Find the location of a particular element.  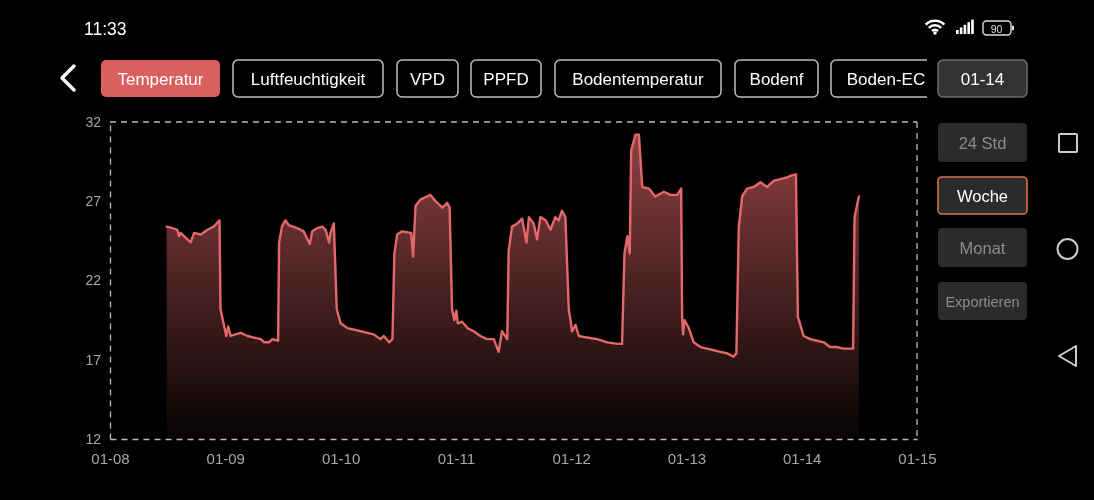

y-tick-label: 27 is located at coordinates (93, 201).